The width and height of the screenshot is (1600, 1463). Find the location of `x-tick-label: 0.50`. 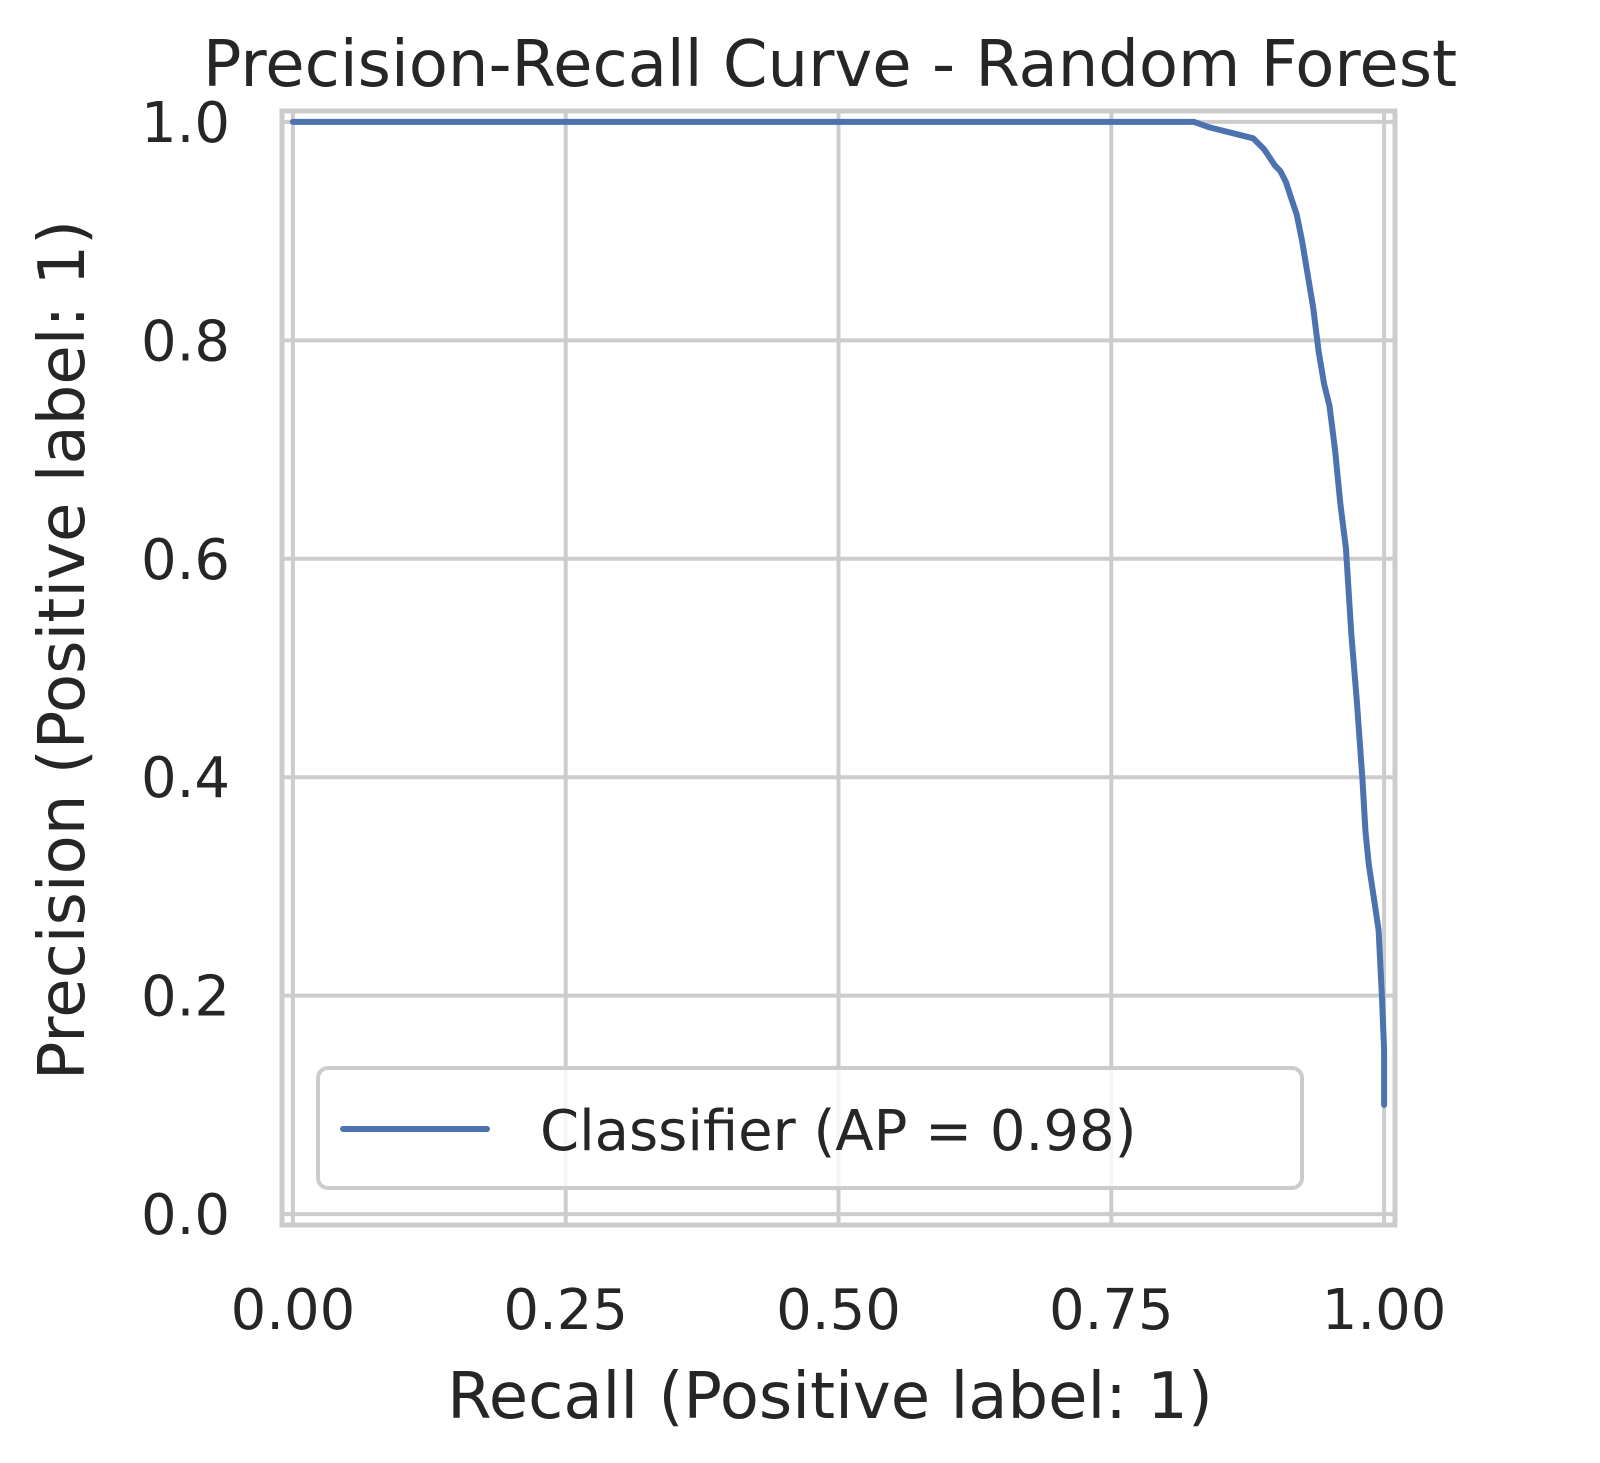

x-tick-label: 0.50 is located at coordinates (838, 1310).